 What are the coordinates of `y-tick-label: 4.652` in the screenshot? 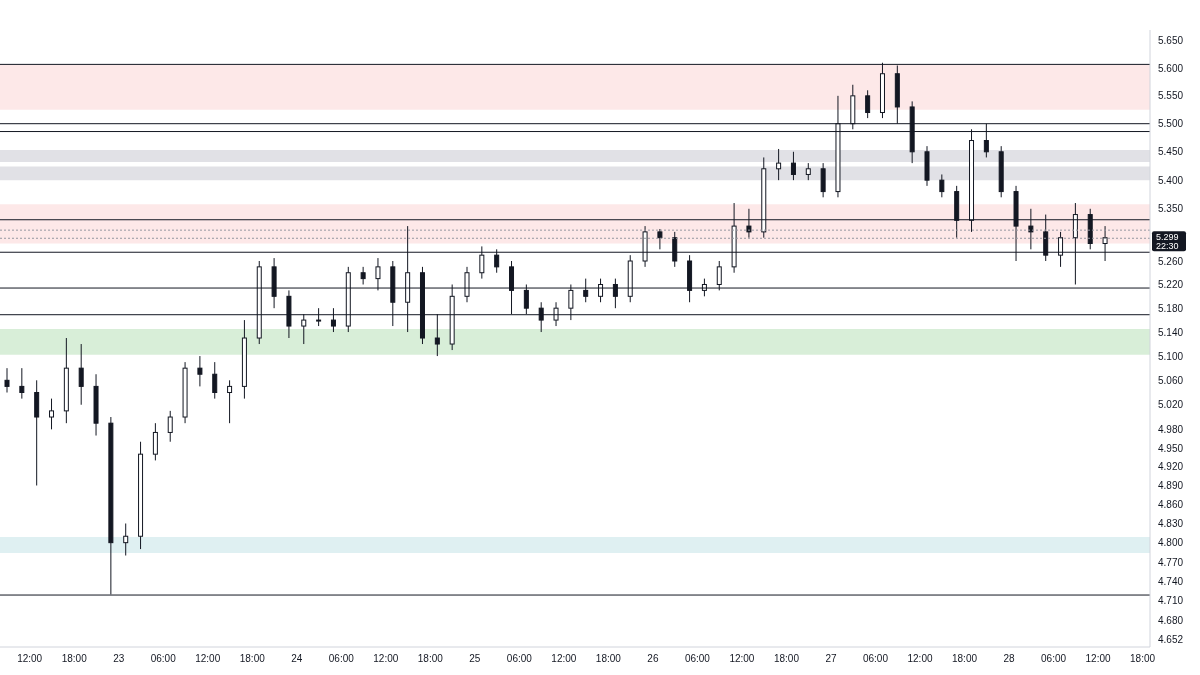 It's located at (1171, 639).